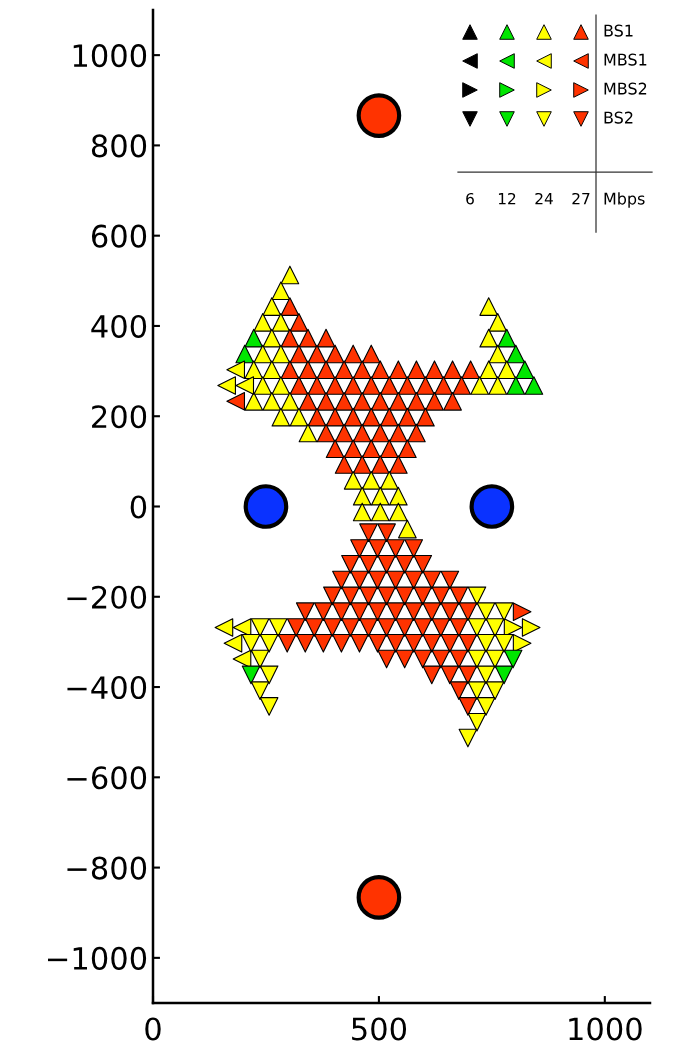 The height and width of the screenshot is (1055, 692). Describe the element at coordinates (119, 417) in the screenshot. I see `y-tick-label: 200` at that location.